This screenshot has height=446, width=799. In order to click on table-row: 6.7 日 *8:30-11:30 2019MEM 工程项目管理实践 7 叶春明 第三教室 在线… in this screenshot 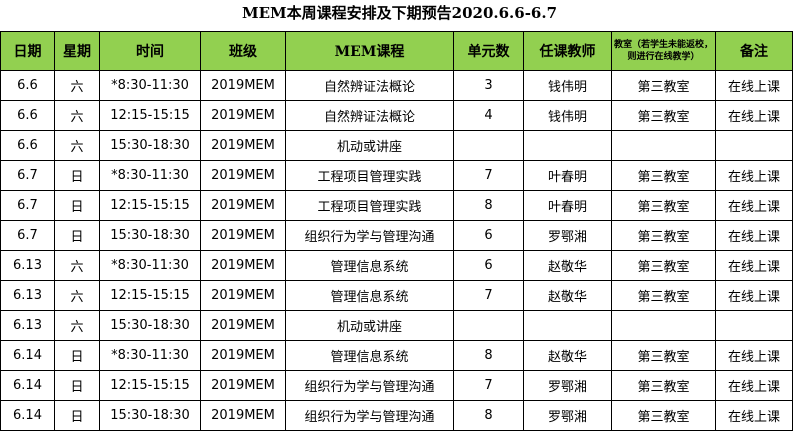, I will do `click(396, 175)`.